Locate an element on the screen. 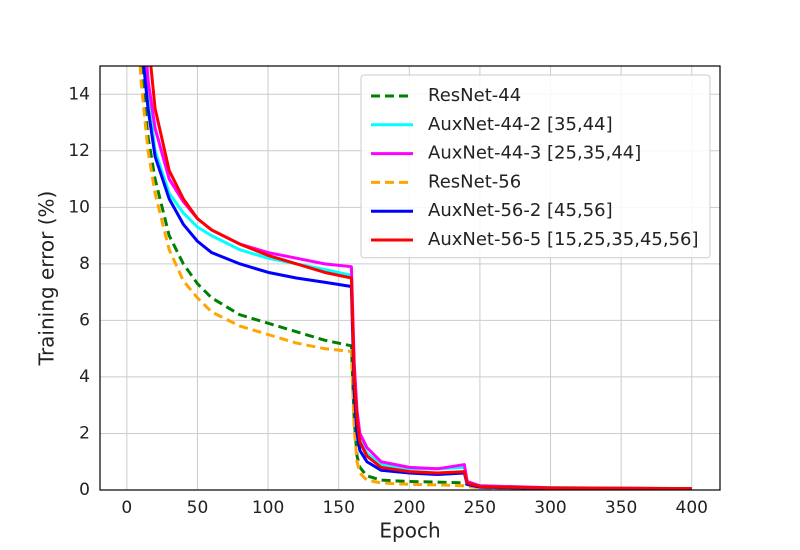 This screenshot has height=550, width=800. x-tick-label: 400 is located at coordinates (692, 508).